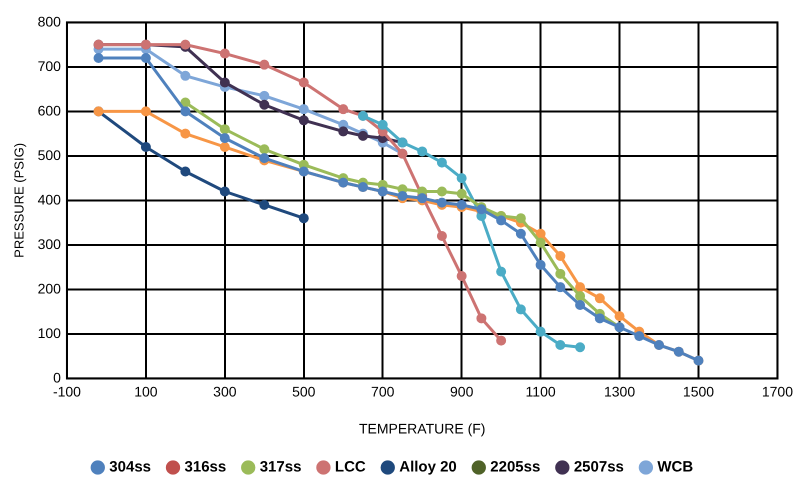 This screenshot has width=807, height=493. What do you see at coordinates (422, 428) in the screenshot?
I see `x-axis-title: TEMPERATURE (F)` at bounding box center [422, 428].